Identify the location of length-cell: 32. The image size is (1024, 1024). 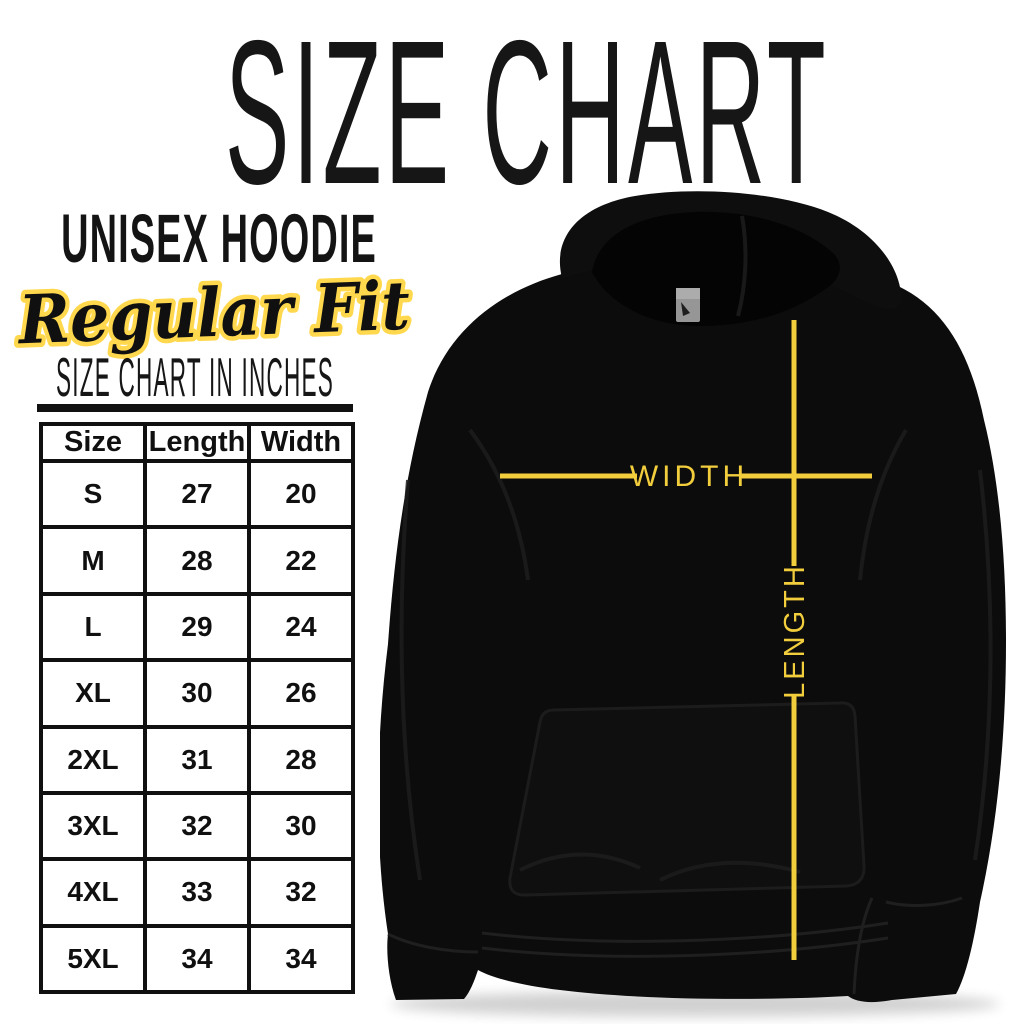
(197, 826).